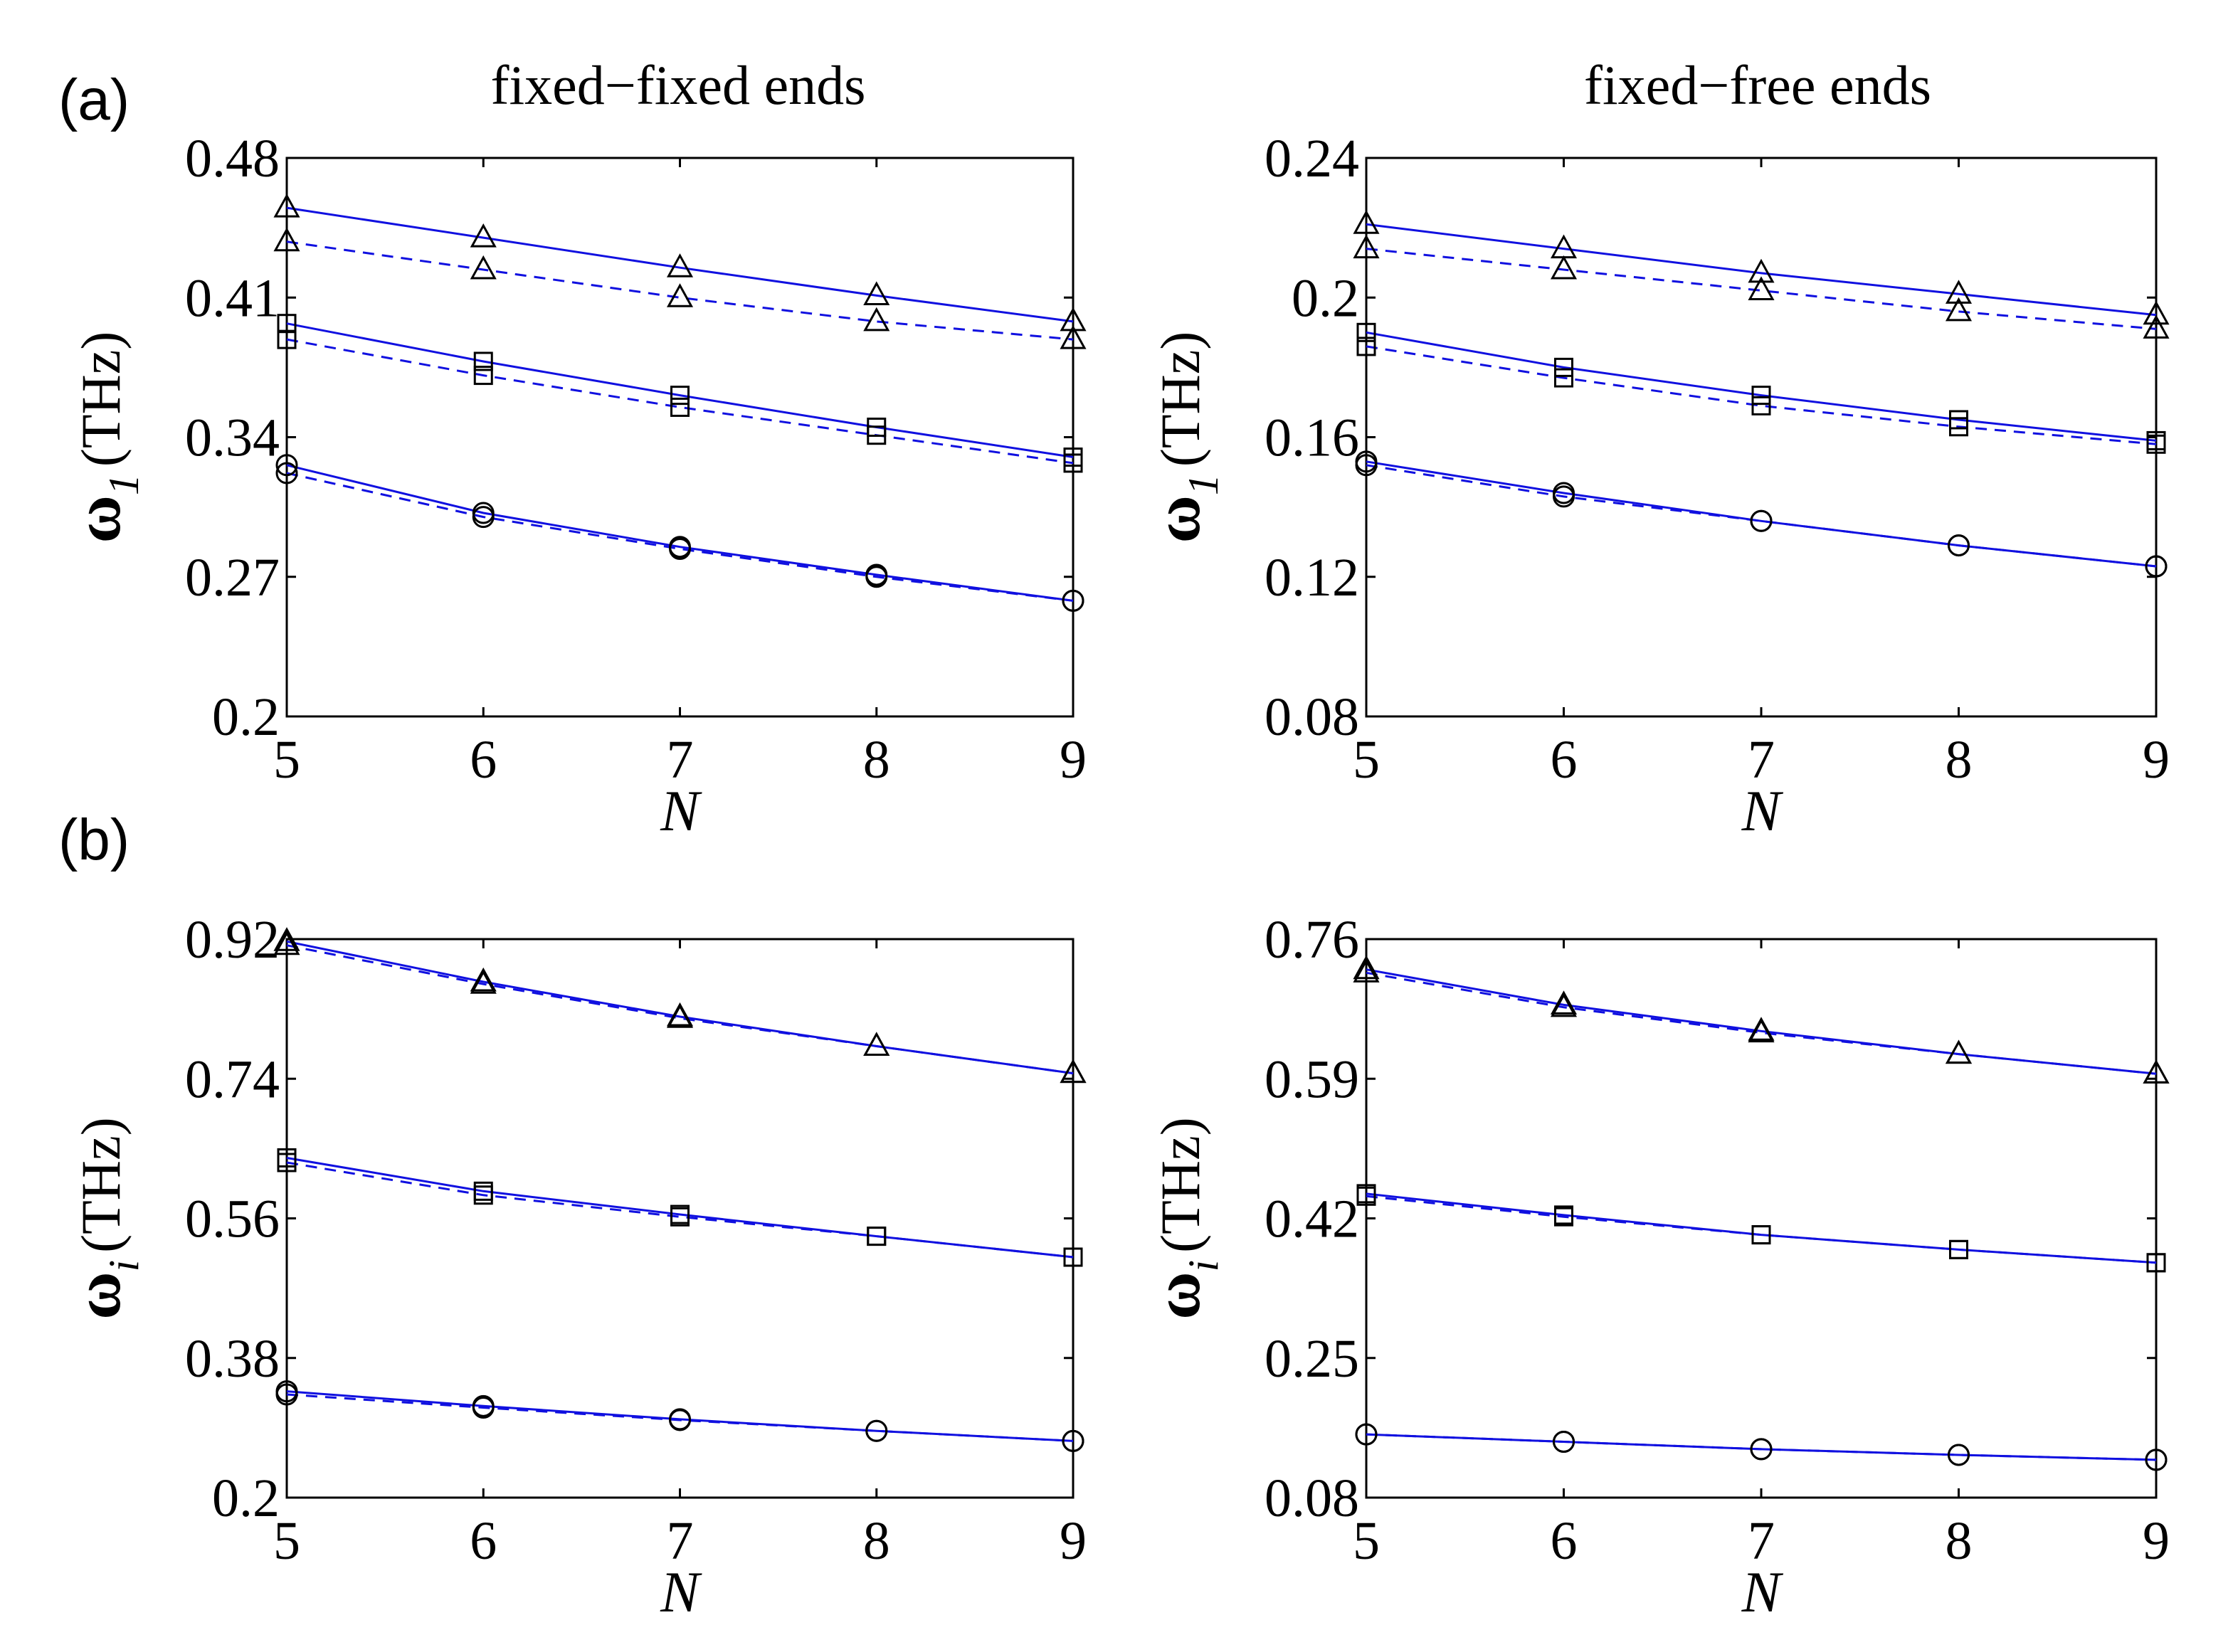 The width and height of the screenshot is (2233, 1652). I want to click on y-axis-label-subscript: 1, so click(124, 484).